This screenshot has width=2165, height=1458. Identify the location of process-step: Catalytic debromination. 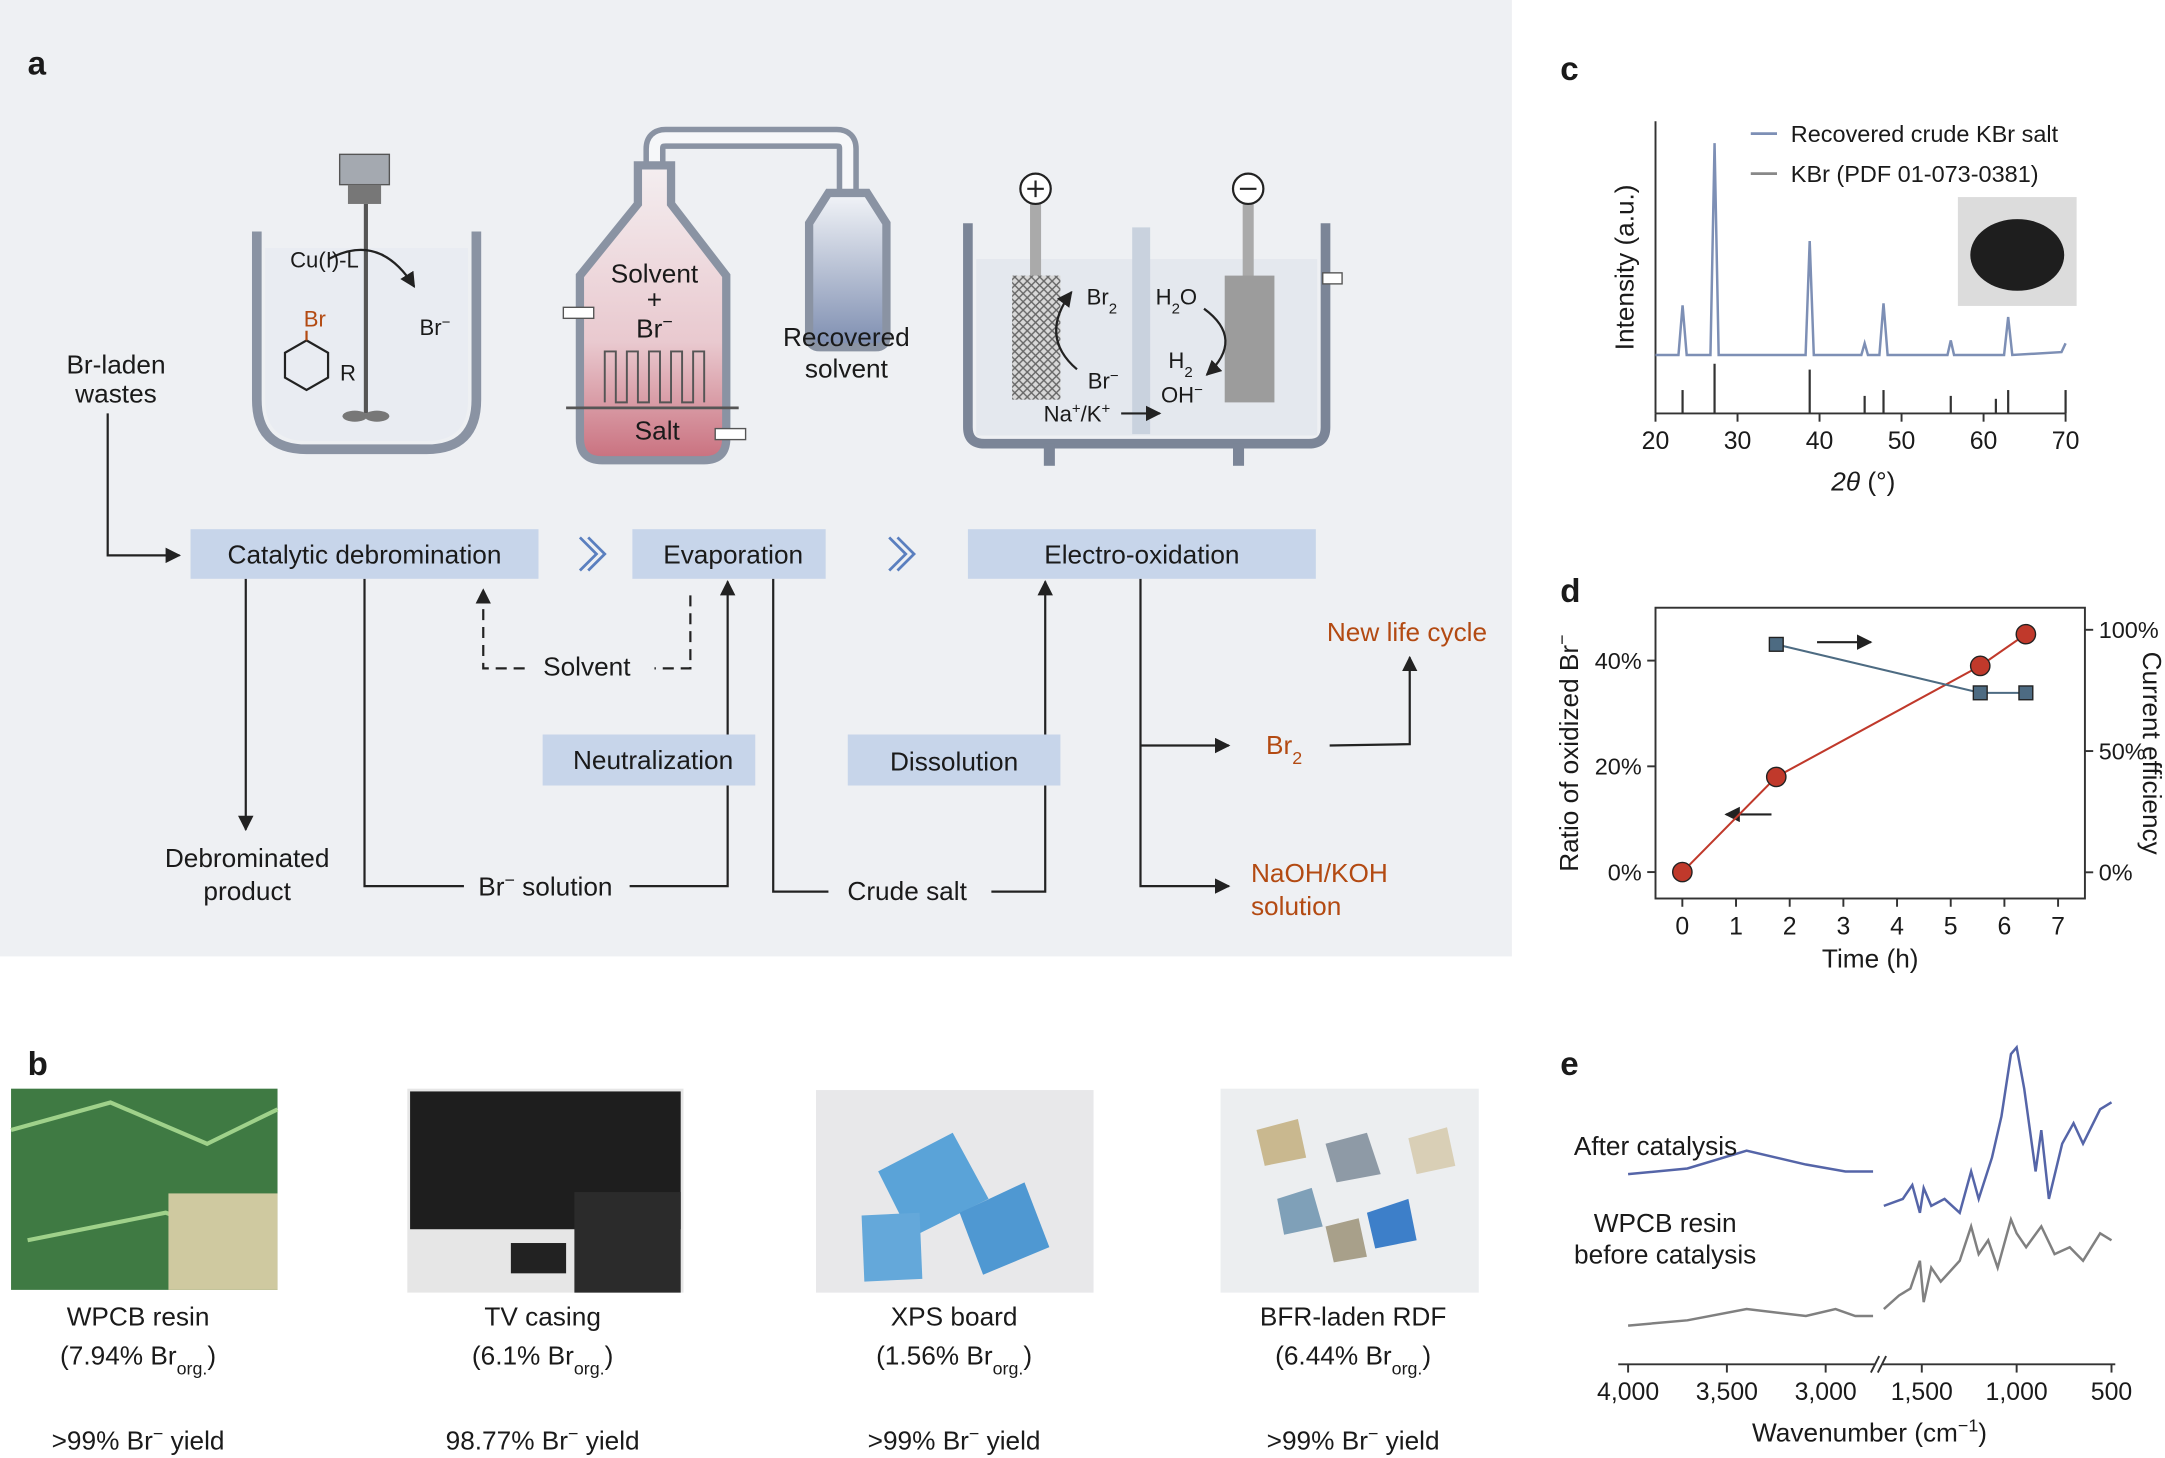
(365, 555).